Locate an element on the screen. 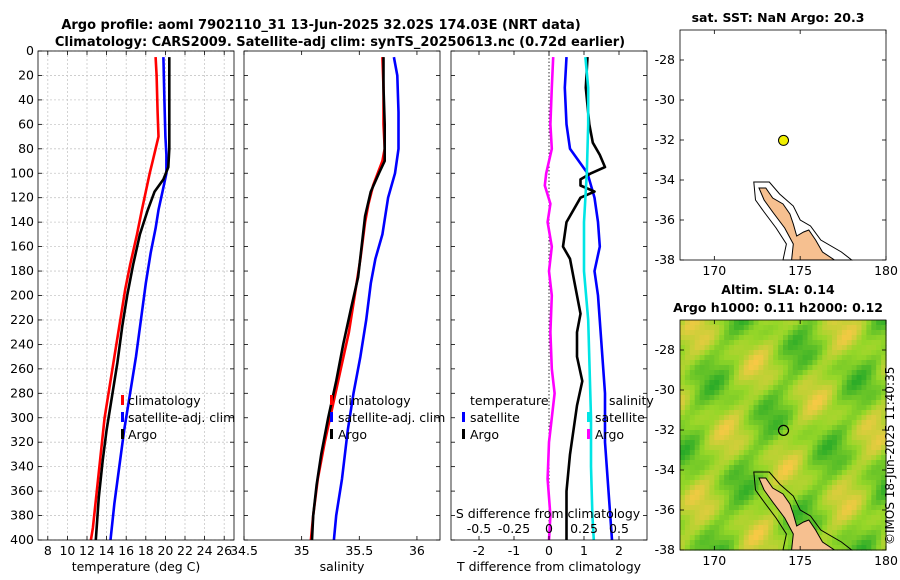  y-tick-label: 320 is located at coordinates (22, 441).